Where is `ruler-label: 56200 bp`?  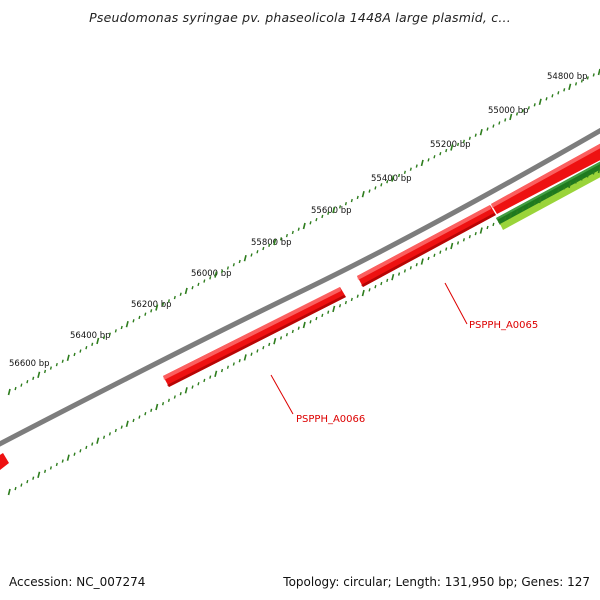 ruler-label: 56200 bp is located at coordinates (151, 305).